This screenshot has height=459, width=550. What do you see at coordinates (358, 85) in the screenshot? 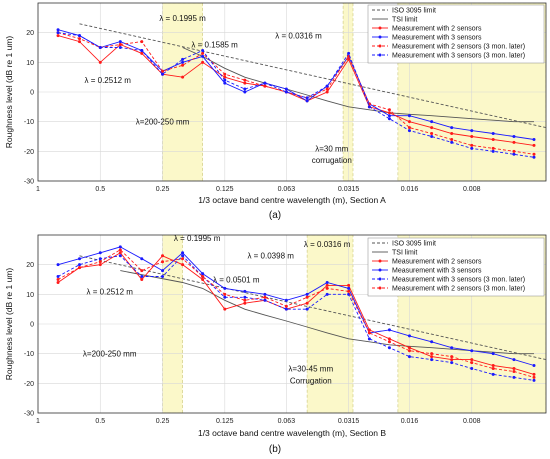
I see `series-line` at bounding box center [358, 85].